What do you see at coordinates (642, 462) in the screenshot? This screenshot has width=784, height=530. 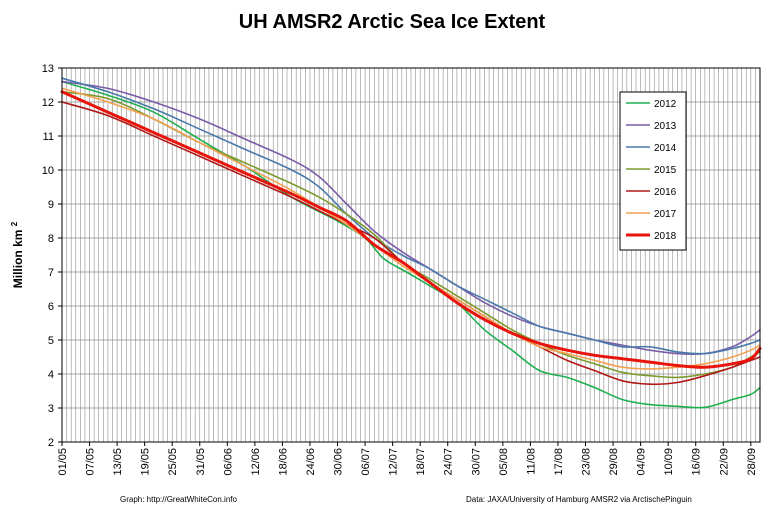 I see `x-tick-label: 04/09` at bounding box center [642, 462].